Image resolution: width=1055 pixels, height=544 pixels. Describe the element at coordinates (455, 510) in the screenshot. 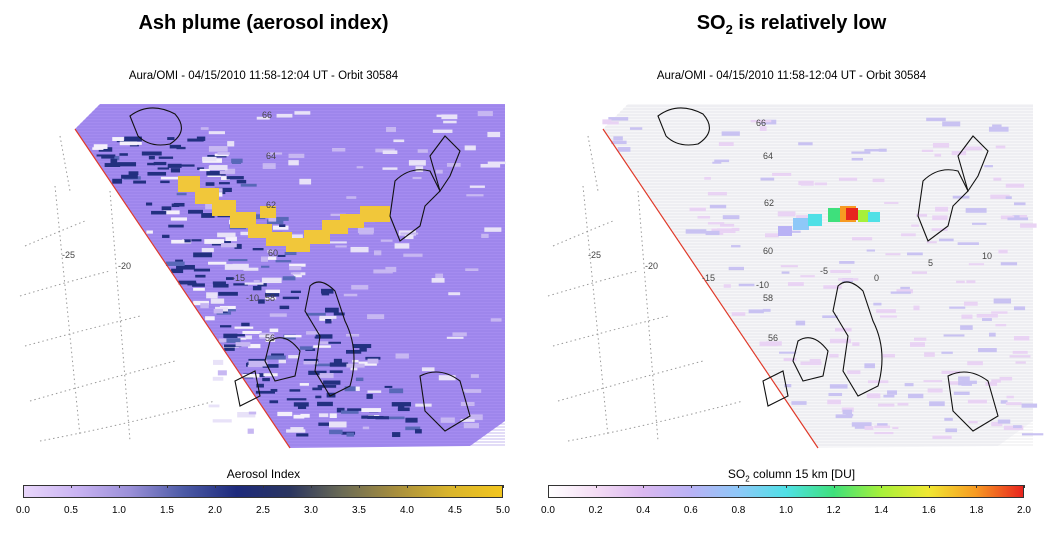

I see `colorbar-tick-label: 4.5` at that location.